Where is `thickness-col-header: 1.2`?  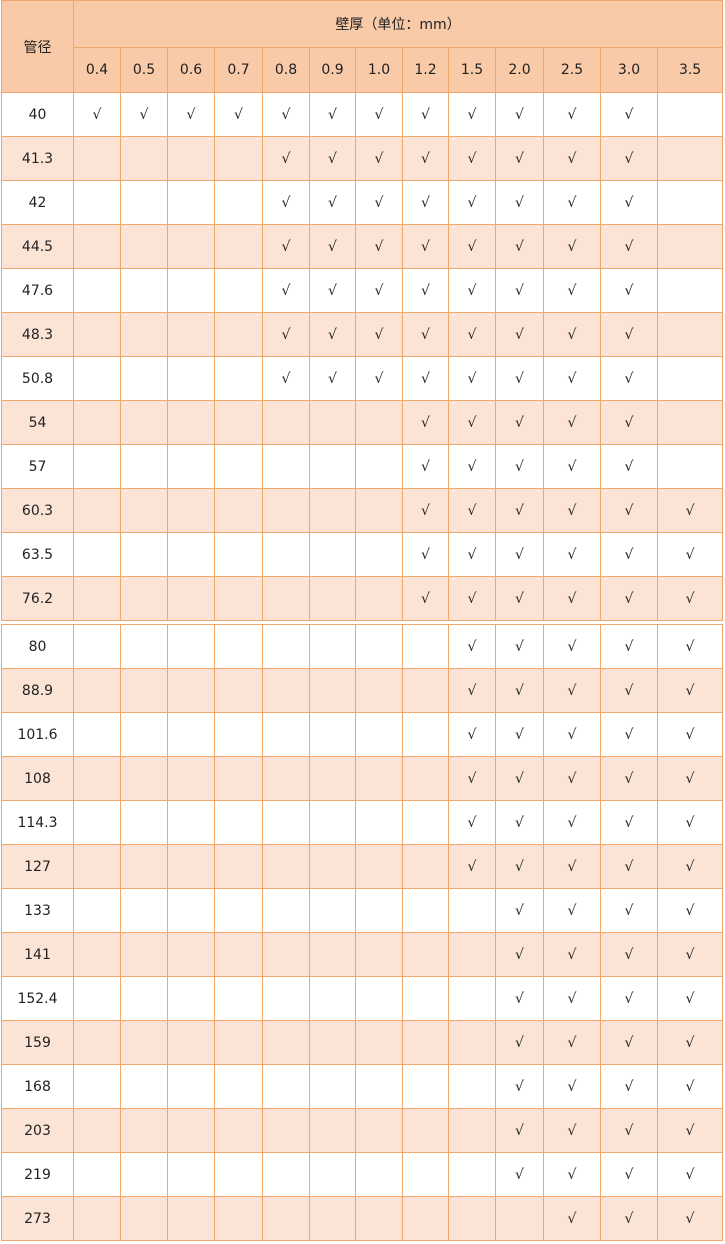
thickness-col-header: 1.2 is located at coordinates (425, 70).